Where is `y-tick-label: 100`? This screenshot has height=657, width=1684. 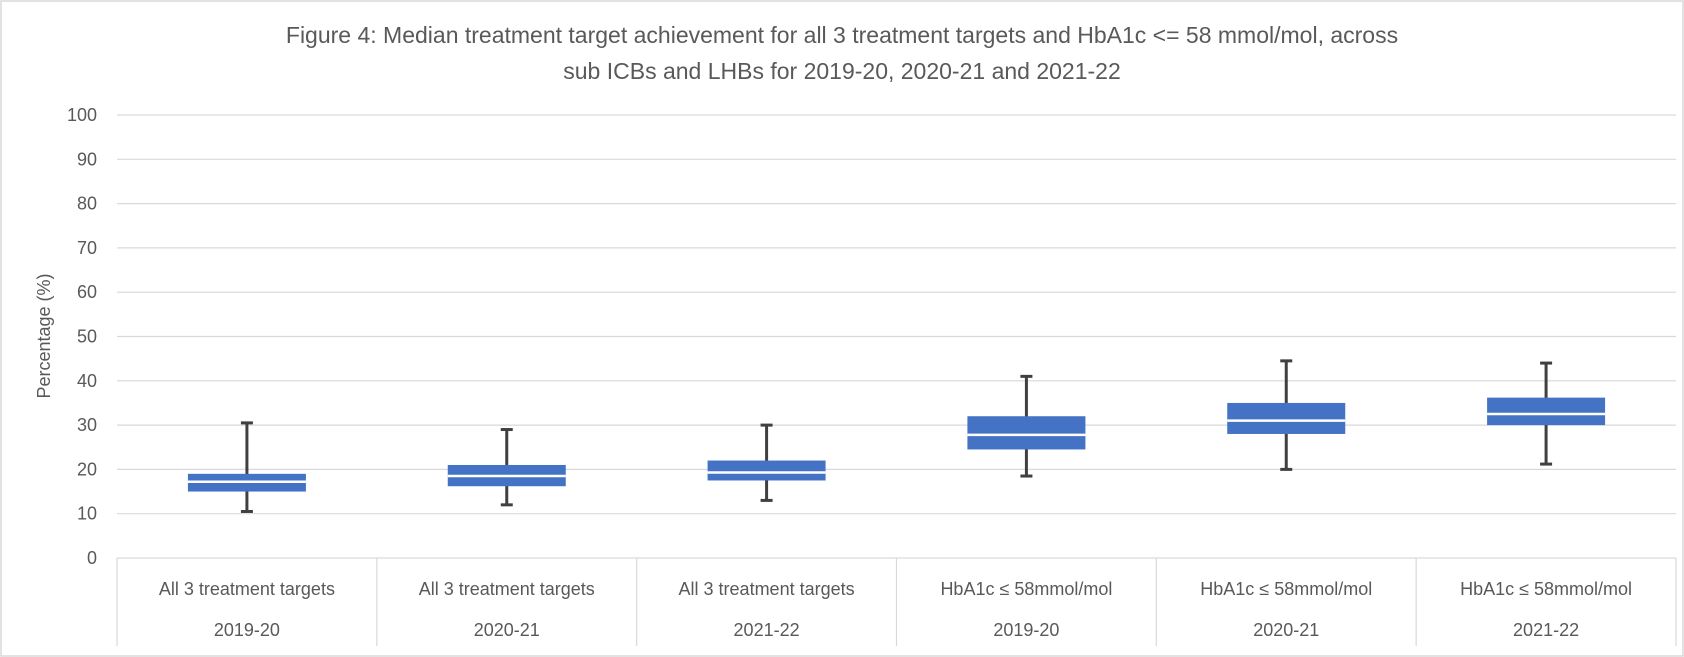
y-tick-label: 100 is located at coordinates (82, 115).